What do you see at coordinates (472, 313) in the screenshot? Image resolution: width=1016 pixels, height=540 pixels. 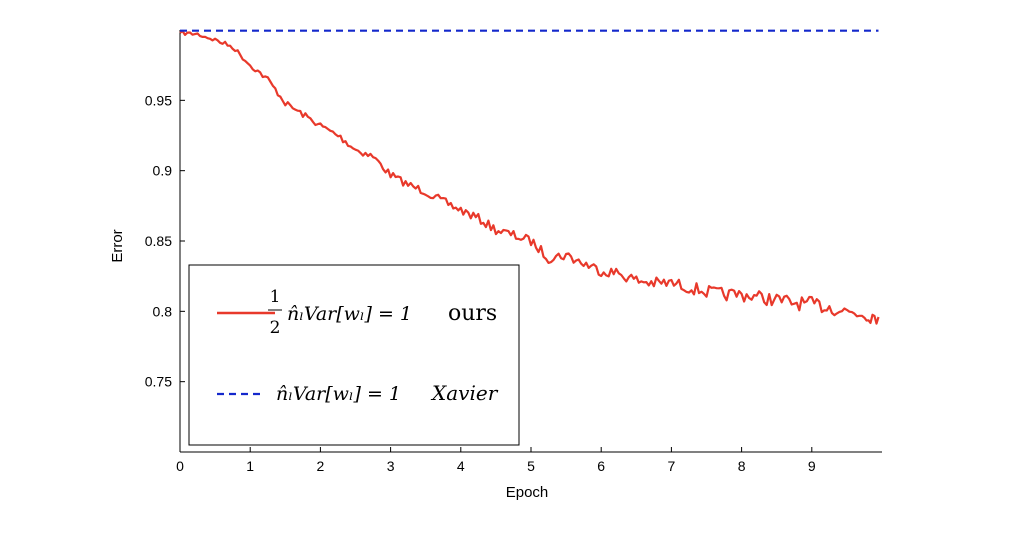 I see `legend-label-ours-word: ours` at bounding box center [472, 313].